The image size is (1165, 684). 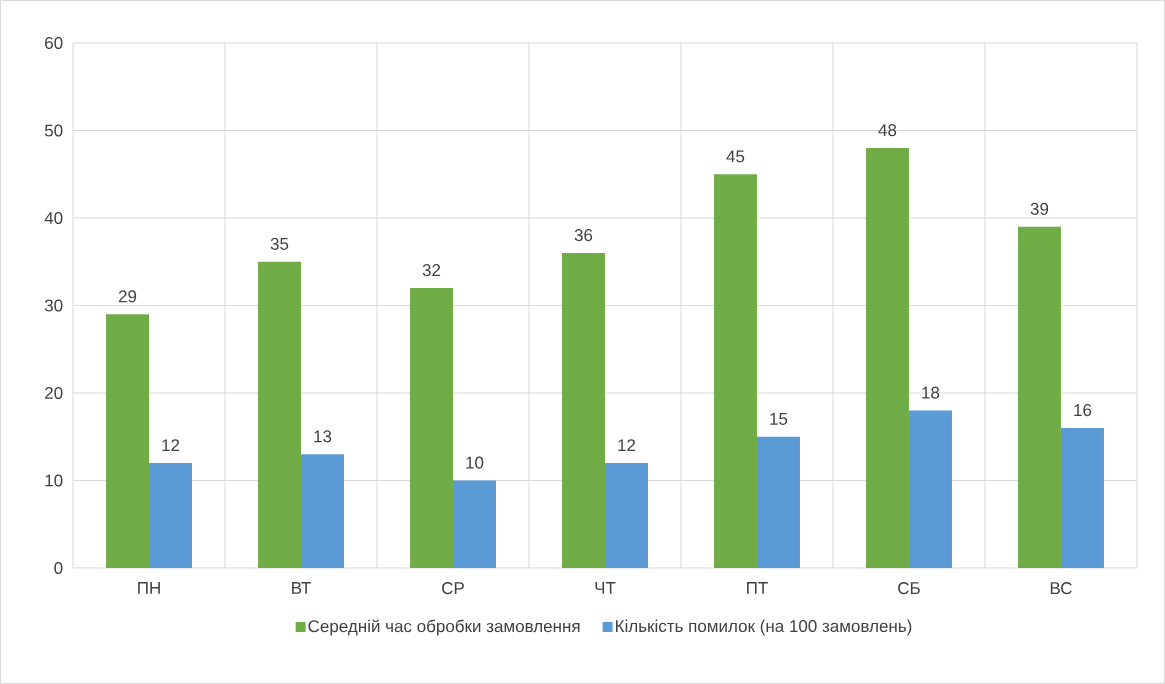 What do you see at coordinates (583, 235) in the screenshot?
I see `data-label: 36` at bounding box center [583, 235].